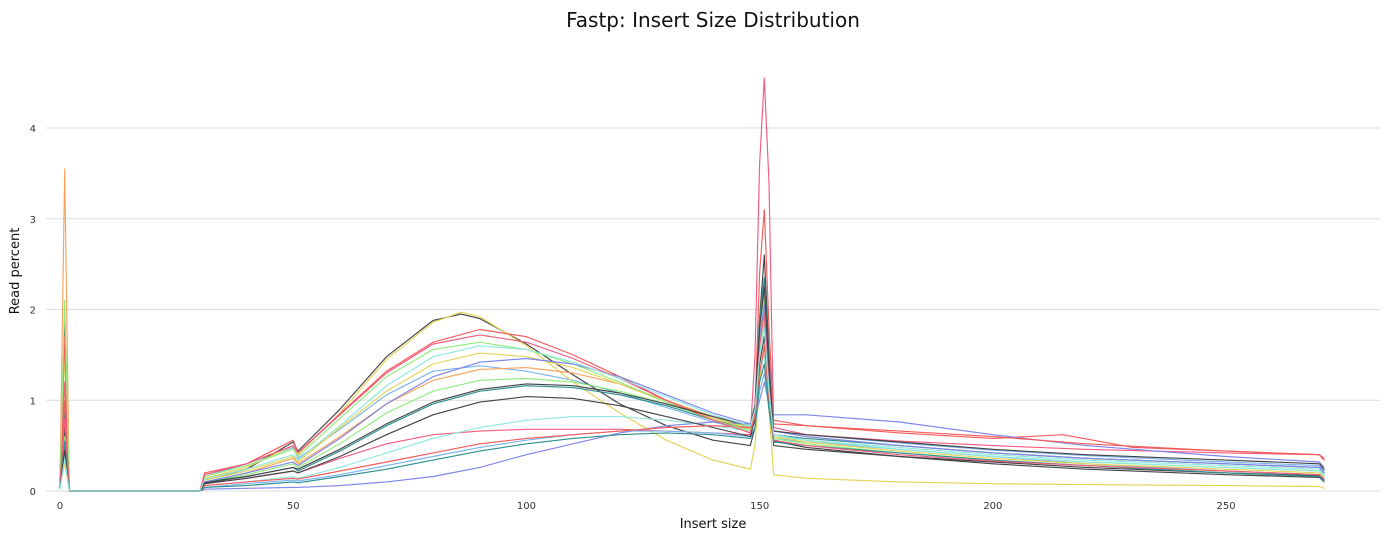 This screenshot has height=540, width=1389. Describe the element at coordinates (15, 271) in the screenshot. I see `y-axis-label: Read percent` at that location.